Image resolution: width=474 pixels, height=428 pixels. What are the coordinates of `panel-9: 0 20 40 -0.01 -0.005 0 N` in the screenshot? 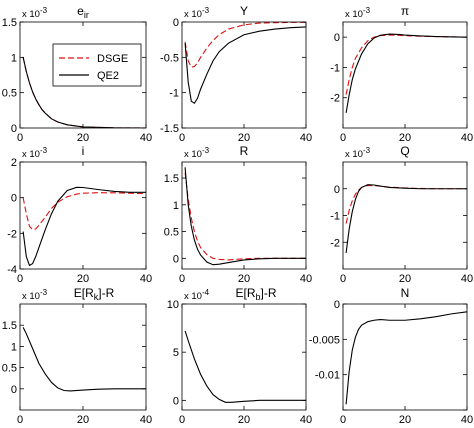 It's located at (391, 356).